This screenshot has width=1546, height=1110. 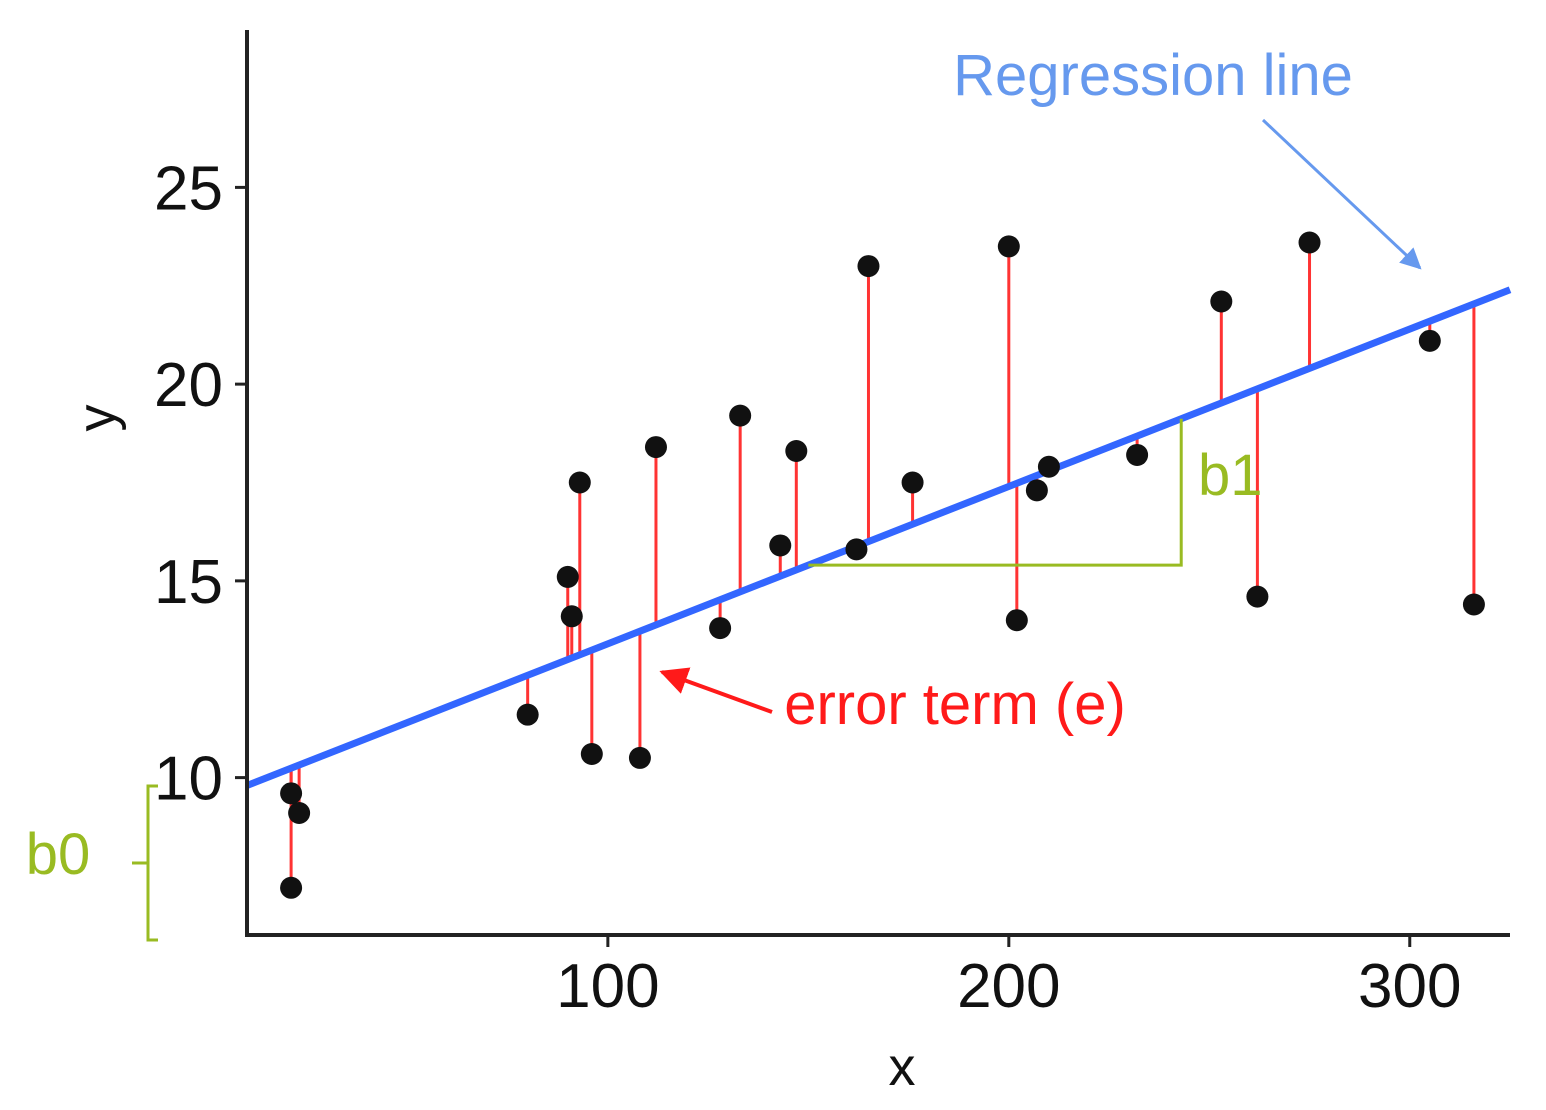 I want to click on slope-label: b1, so click(x=1230, y=475).